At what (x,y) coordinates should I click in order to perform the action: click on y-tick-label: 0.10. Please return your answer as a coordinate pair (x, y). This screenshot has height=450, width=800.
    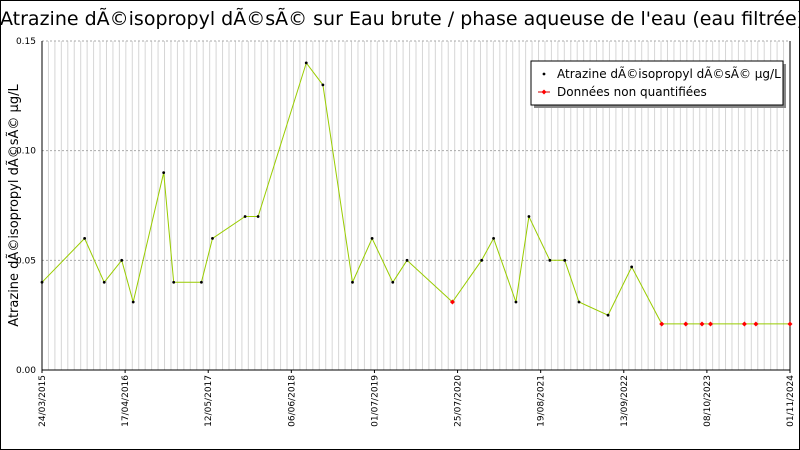
    Looking at the image, I should click on (26, 152).